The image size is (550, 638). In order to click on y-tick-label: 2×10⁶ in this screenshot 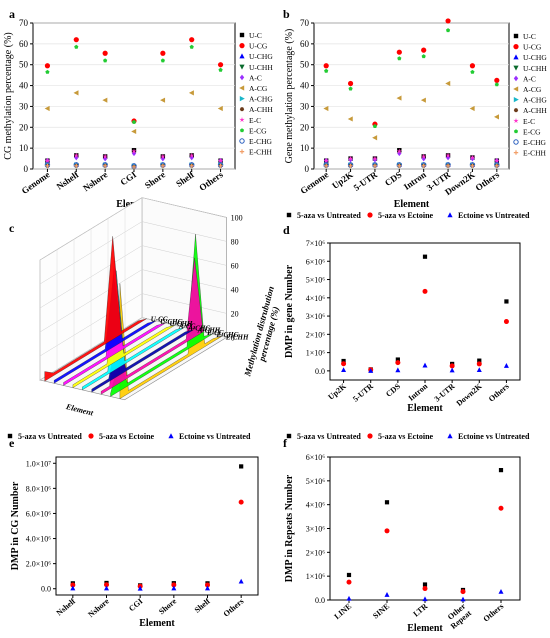, I will do `click(316, 552)`.